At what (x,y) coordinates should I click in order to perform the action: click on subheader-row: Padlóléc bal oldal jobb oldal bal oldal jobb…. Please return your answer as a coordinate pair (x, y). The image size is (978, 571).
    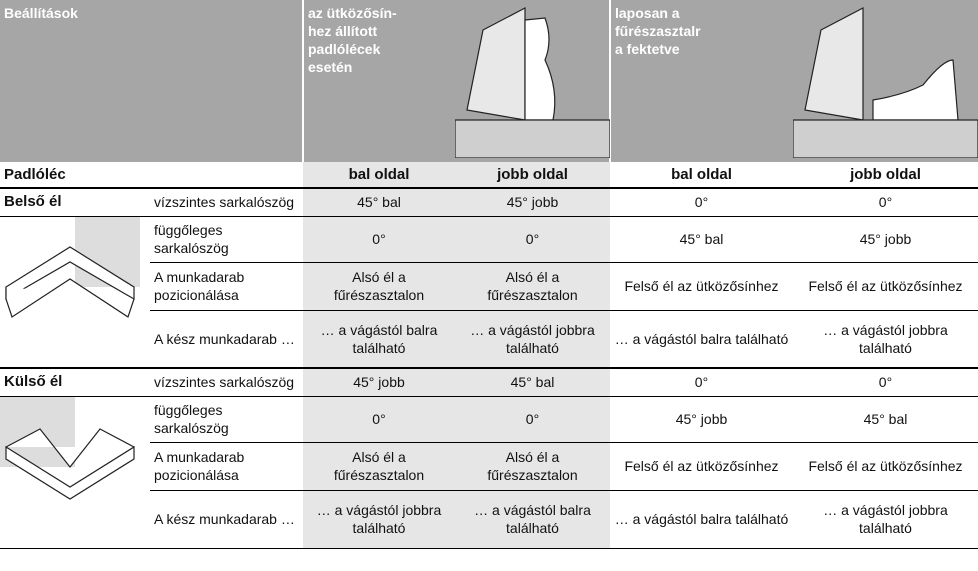
    Looking at the image, I should click on (489, 175).